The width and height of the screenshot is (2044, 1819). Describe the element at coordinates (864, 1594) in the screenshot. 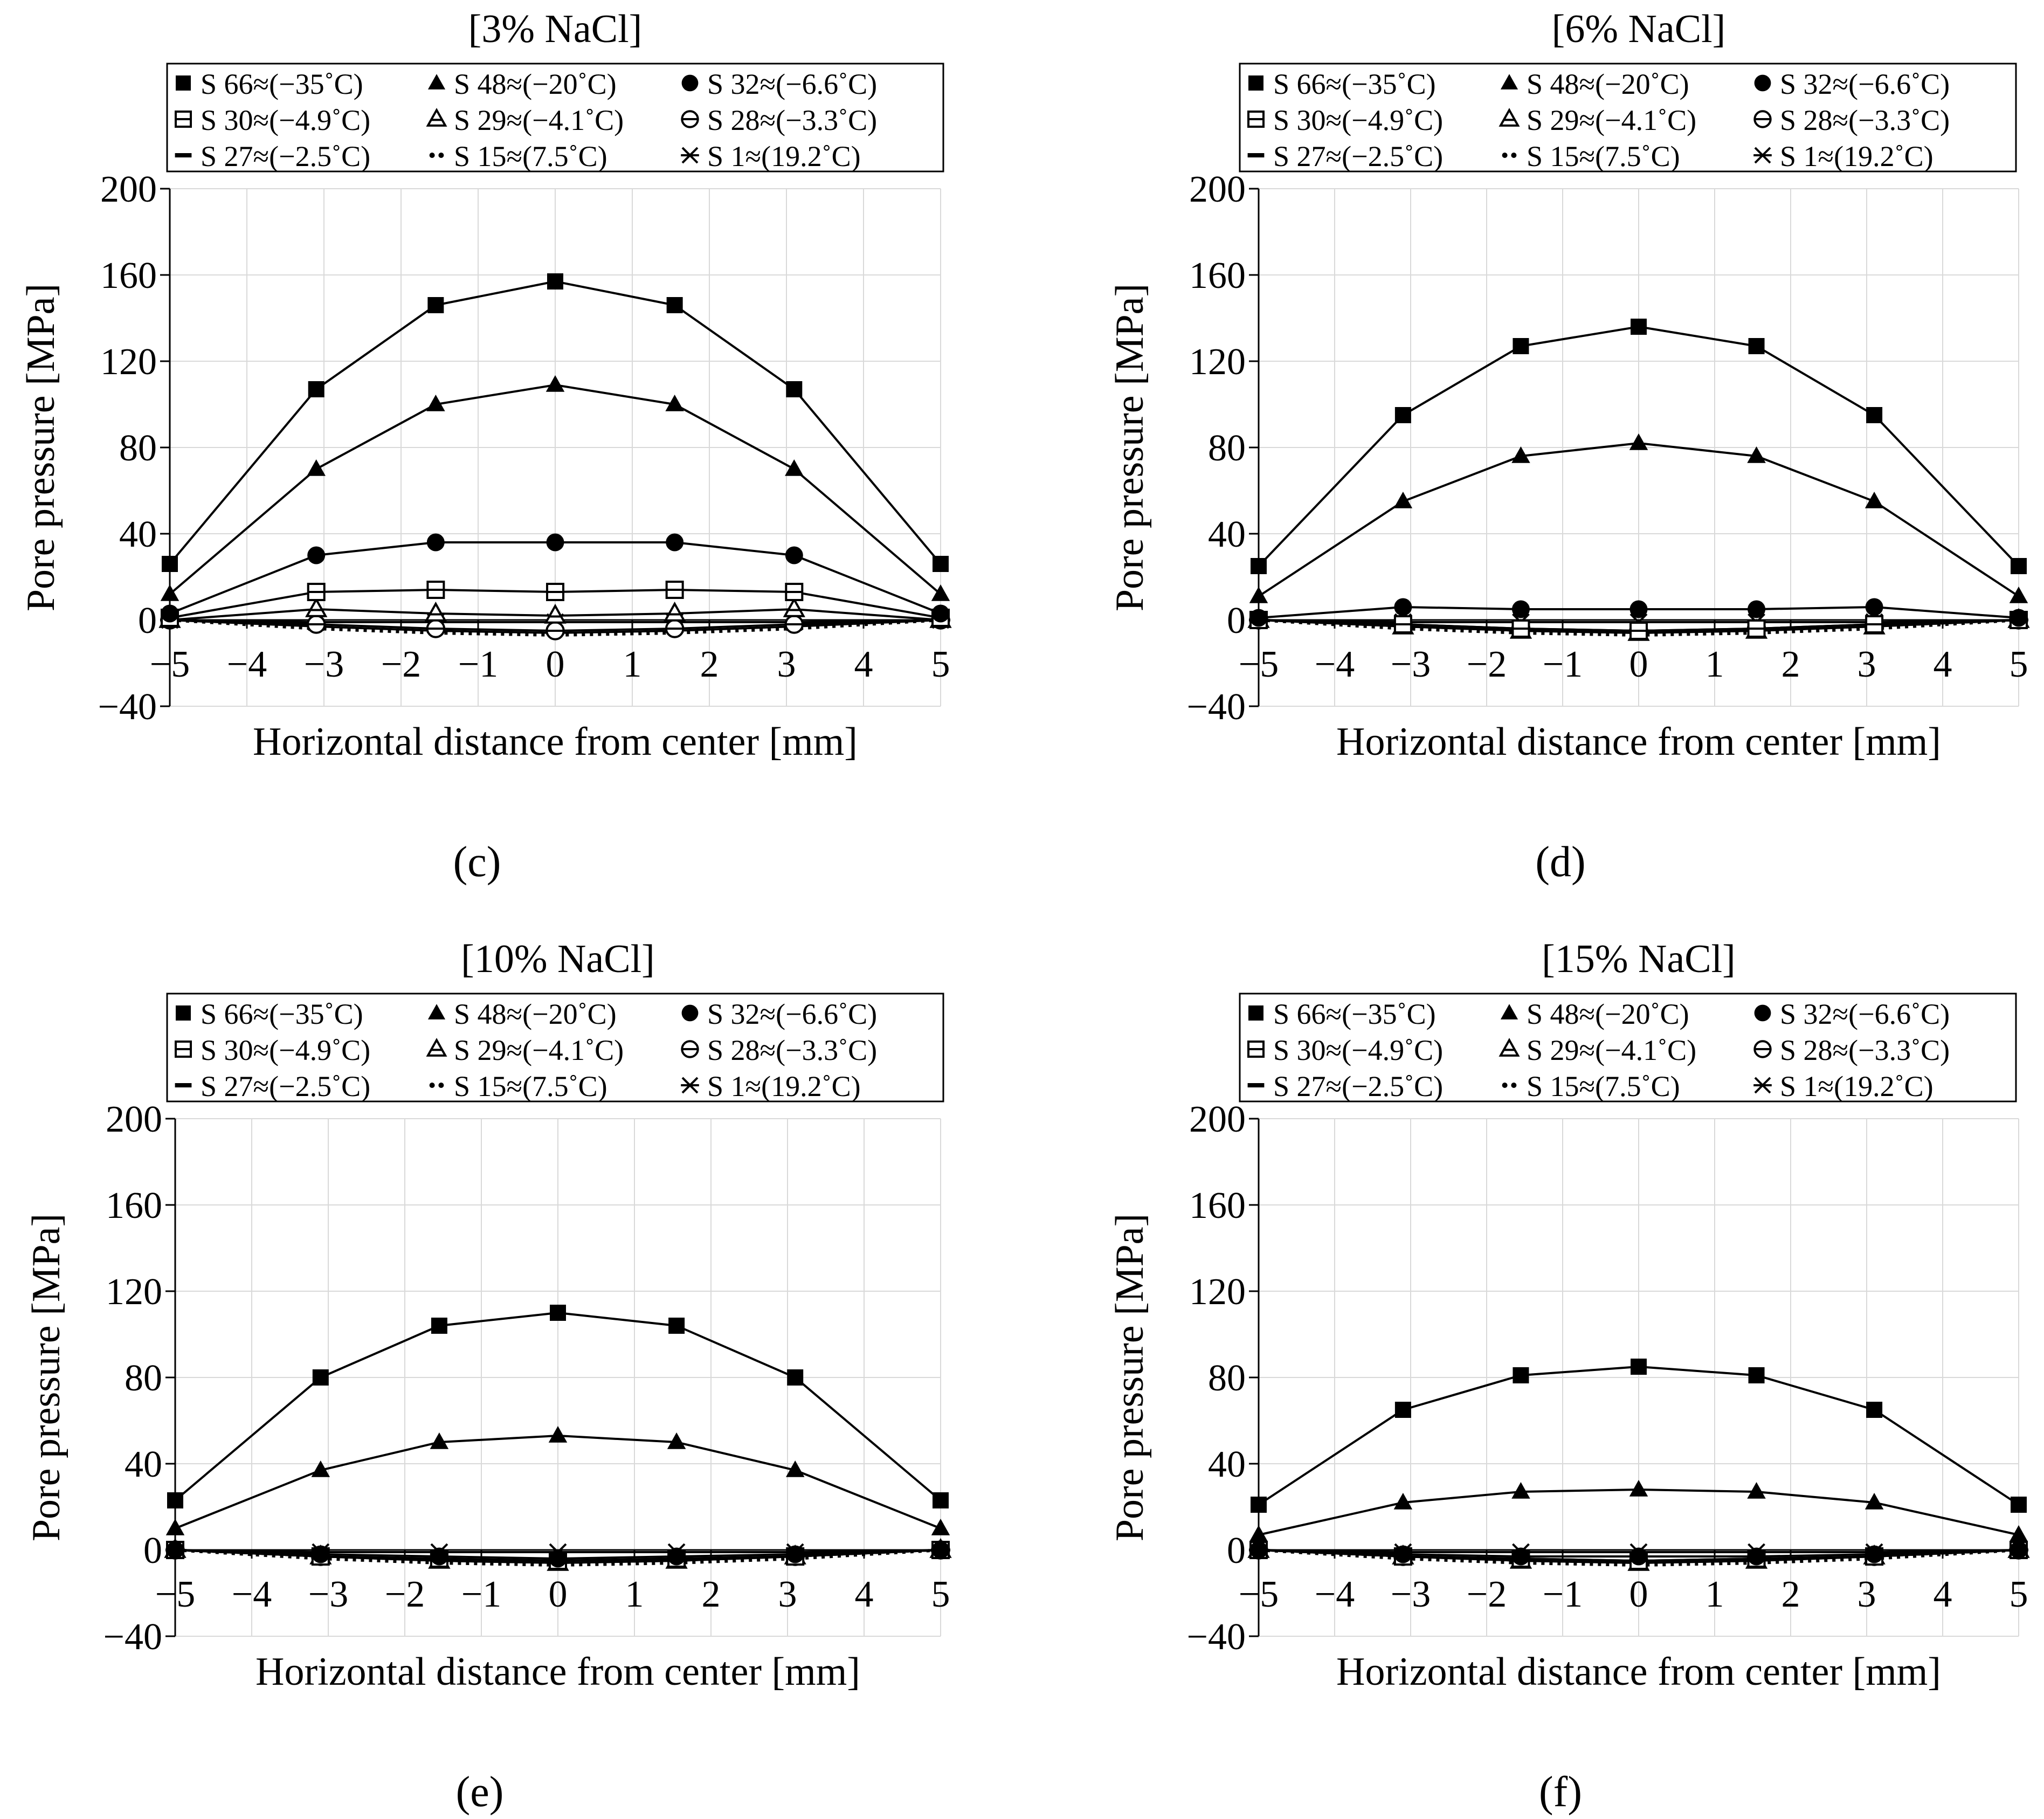

I see `x-tick-label: 4` at that location.